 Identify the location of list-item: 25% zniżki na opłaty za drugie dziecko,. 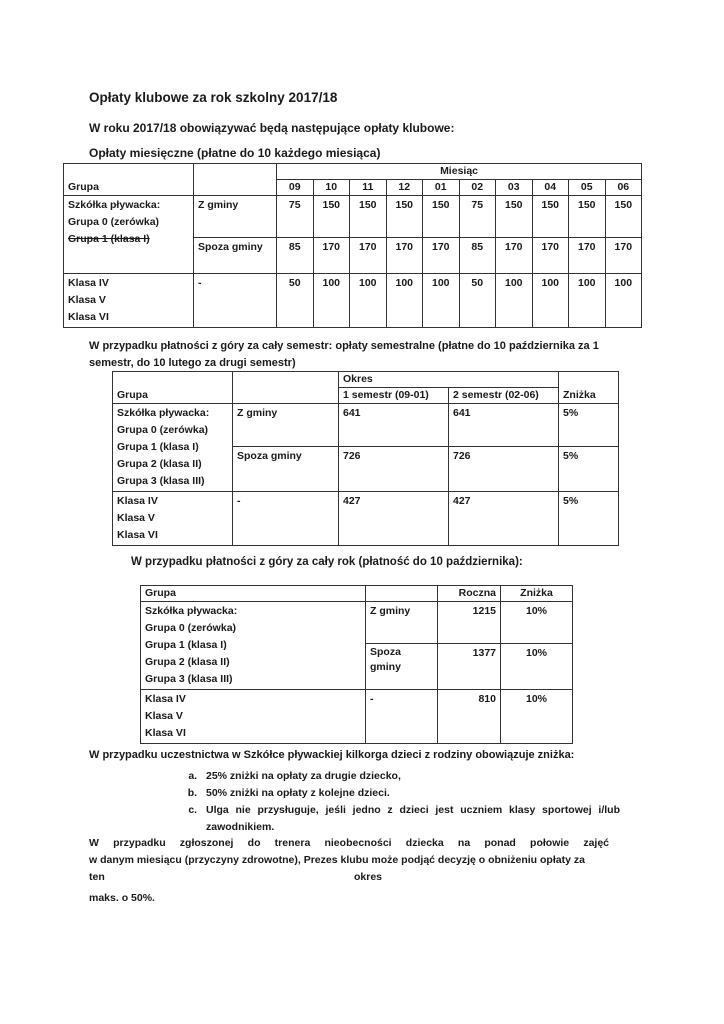
(410, 776).